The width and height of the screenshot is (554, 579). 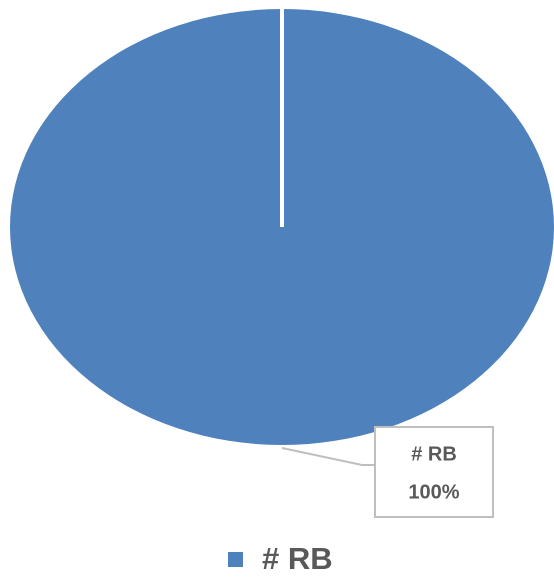 What do you see at coordinates (235, 559) in the screenshot?
I see `legend-swatch` at bounding box center [235, 559].